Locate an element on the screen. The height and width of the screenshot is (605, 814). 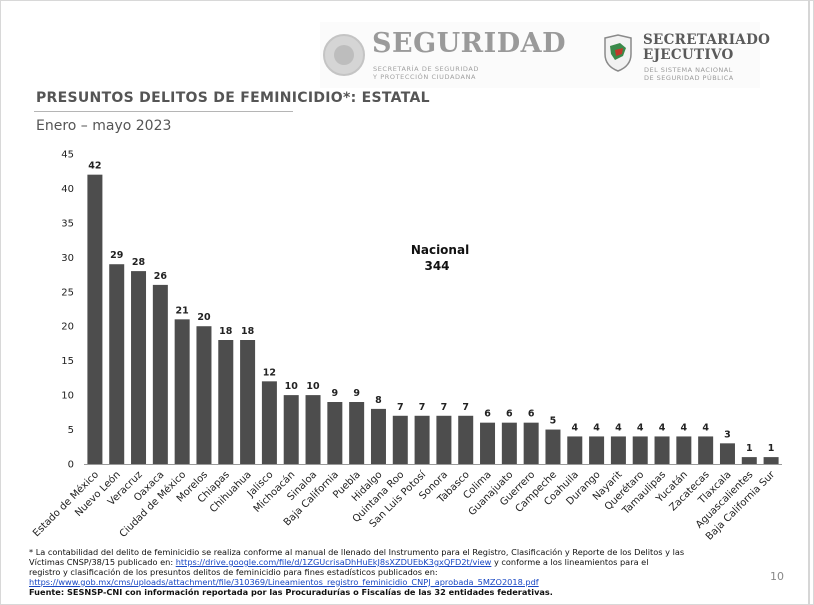
secretariado-logo-text-2: EJECUTIVO is located at coordinates (688, 55).